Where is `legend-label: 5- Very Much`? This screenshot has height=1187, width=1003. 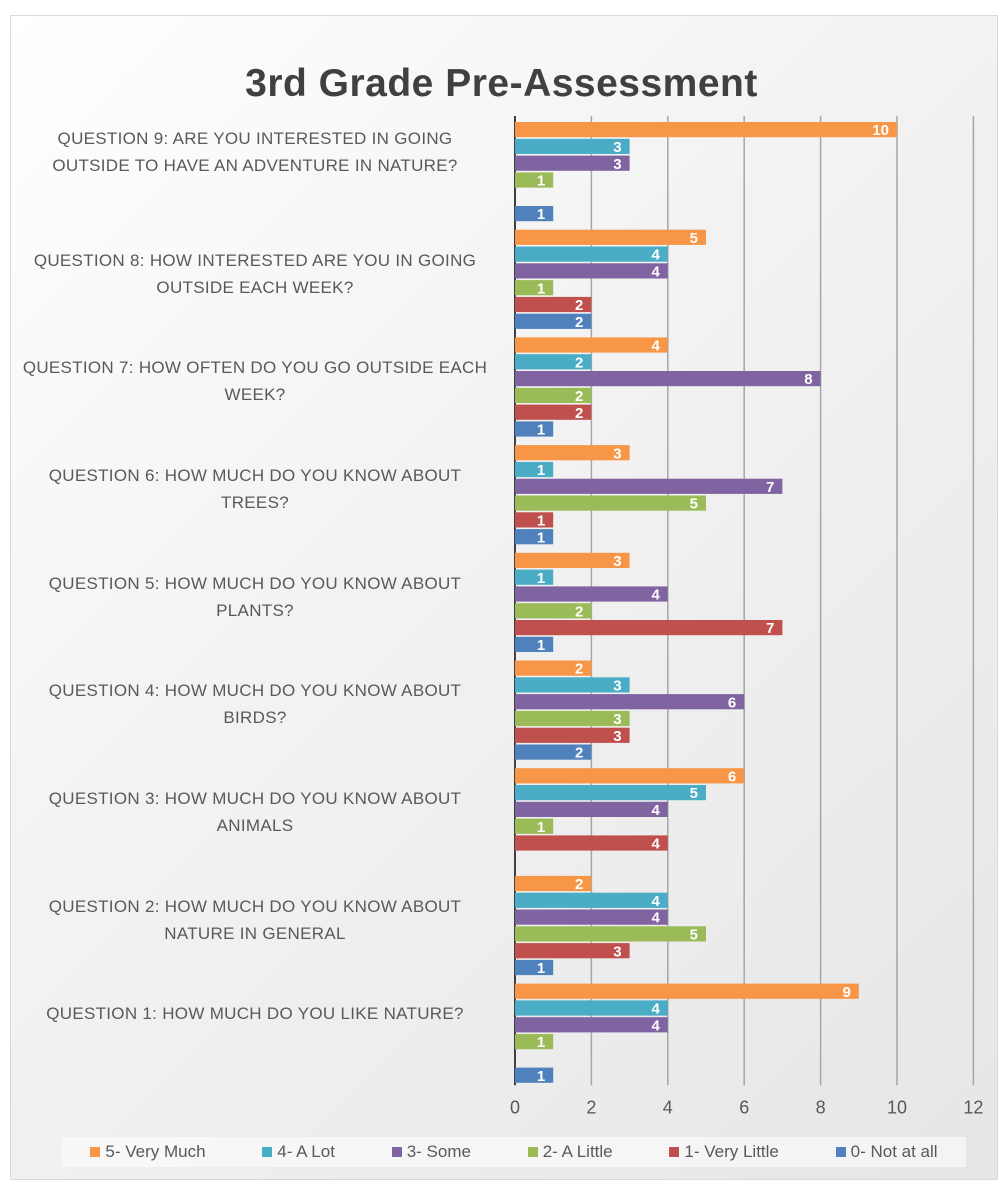
legend-label: 5- Very Much is located at coordinates (155, 1151).